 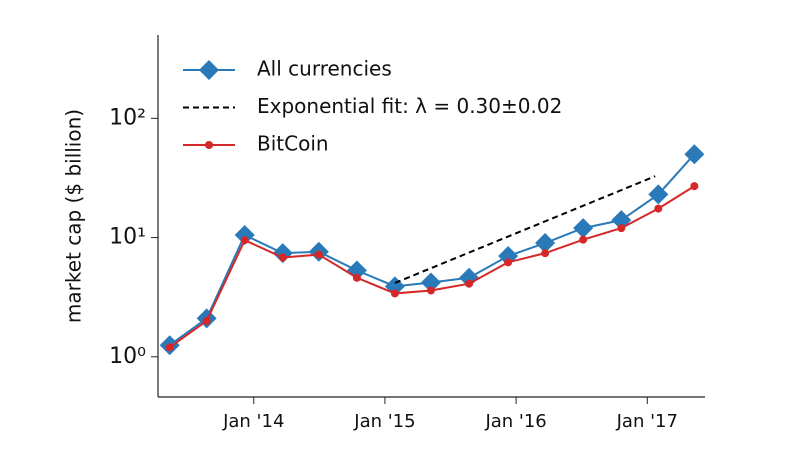 What do you see at coordinates (384, 421) in the screenshot?
I see `x-tick-label: Jan '15` at bounding box center [384, 421].